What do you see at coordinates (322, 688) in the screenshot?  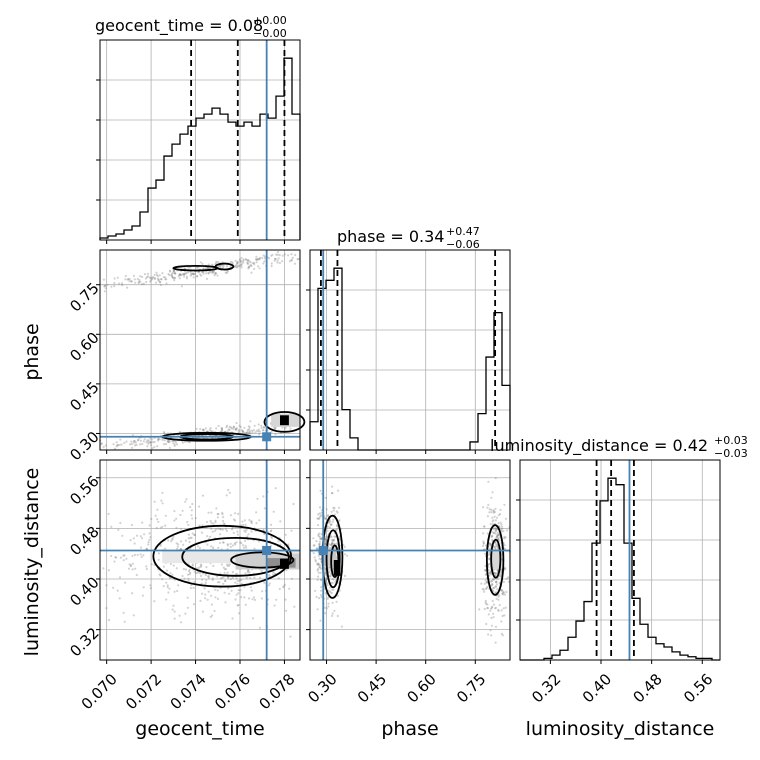 I see `x-tick-label: 0.30` at bounding box center [322, 688].